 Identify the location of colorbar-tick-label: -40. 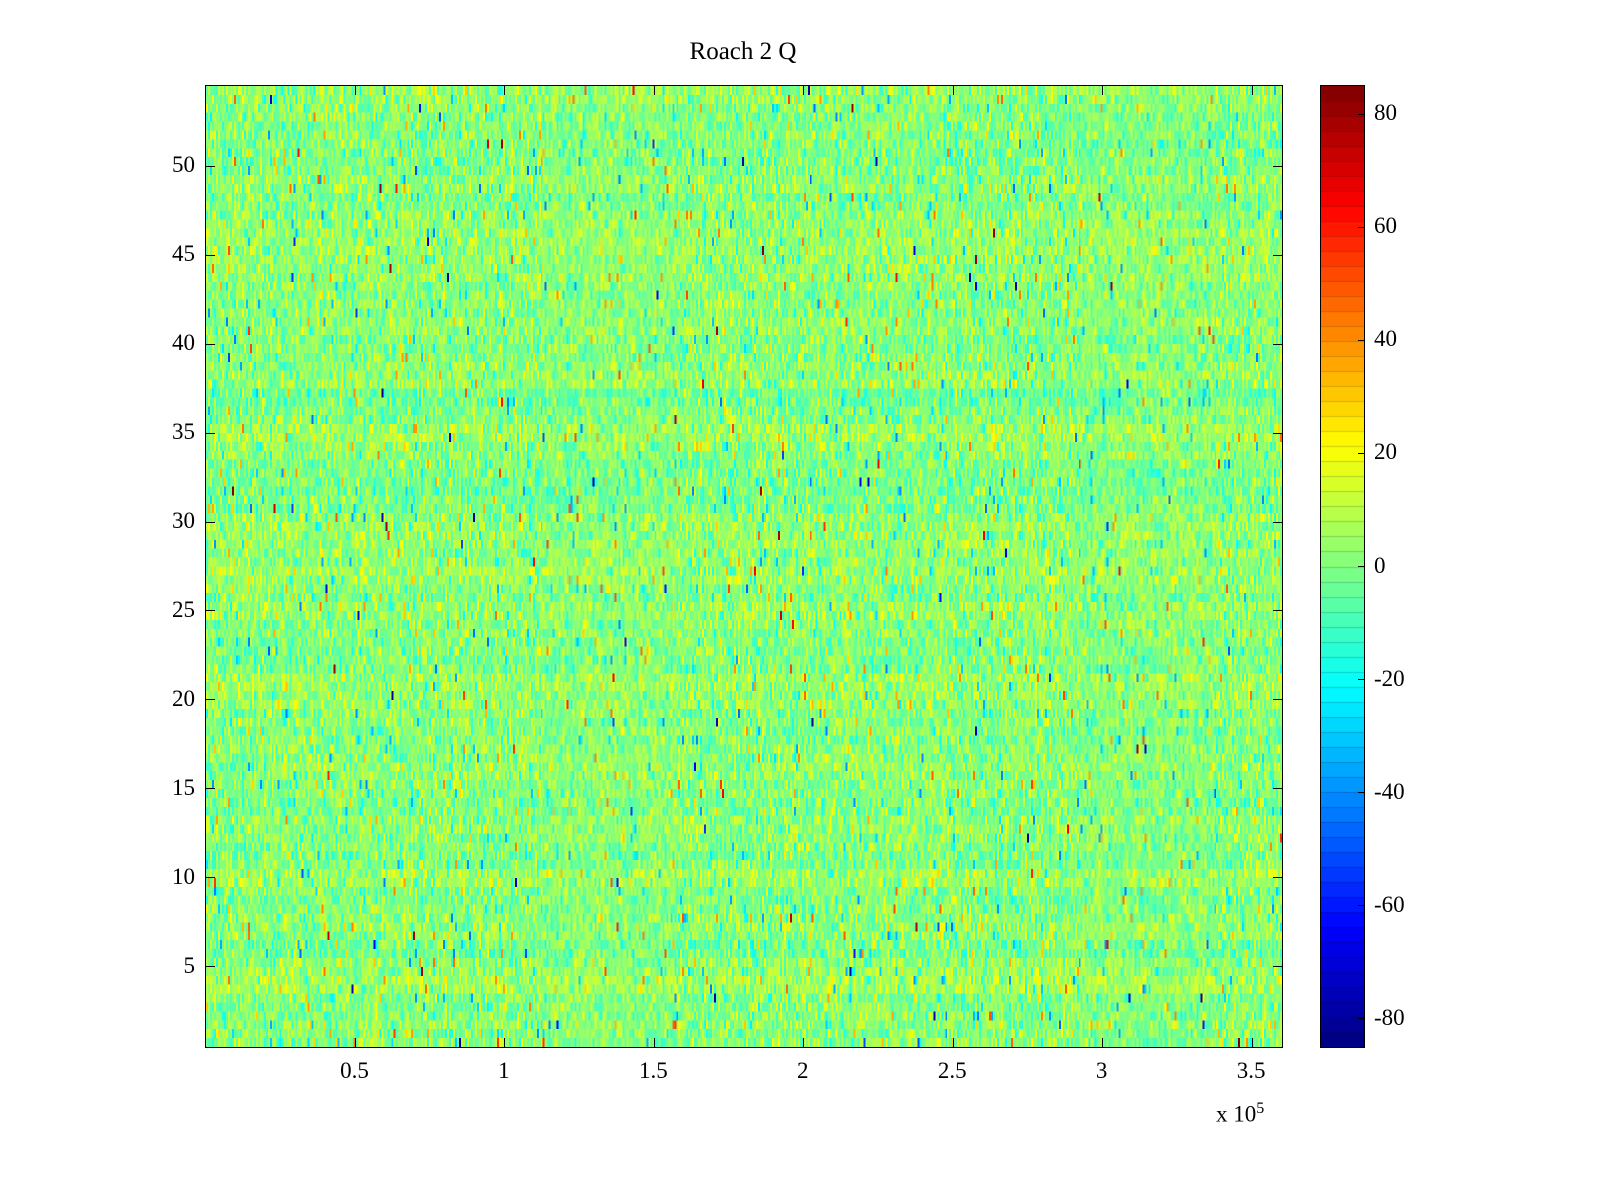
(1389, 791).